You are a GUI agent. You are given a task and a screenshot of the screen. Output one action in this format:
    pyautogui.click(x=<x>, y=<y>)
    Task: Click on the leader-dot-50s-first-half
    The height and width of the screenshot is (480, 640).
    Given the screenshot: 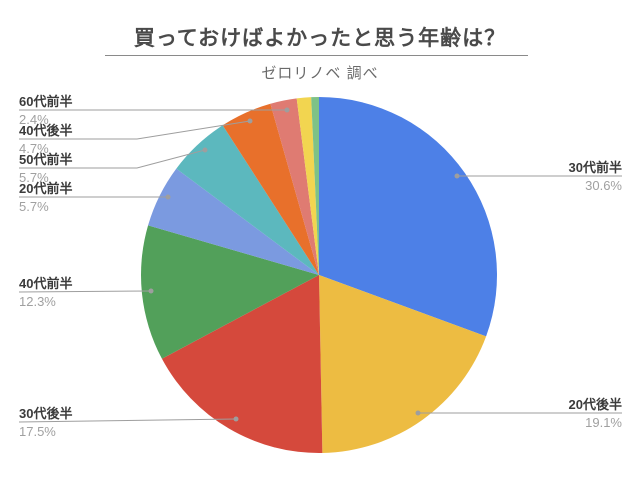 What is the action you would take?
    pyautogui.click(x=205, y=150)
    